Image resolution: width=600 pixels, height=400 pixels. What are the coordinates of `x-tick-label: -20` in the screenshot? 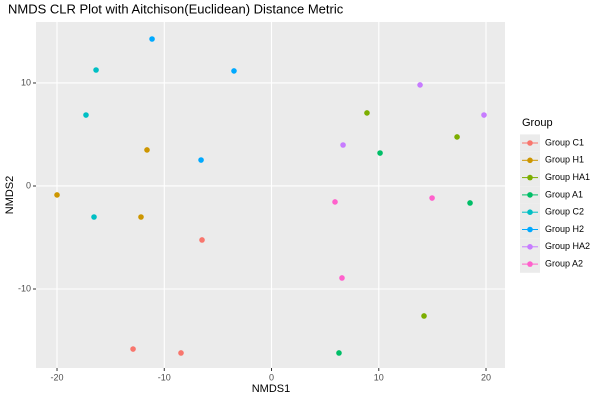 It's located at (57, 377).